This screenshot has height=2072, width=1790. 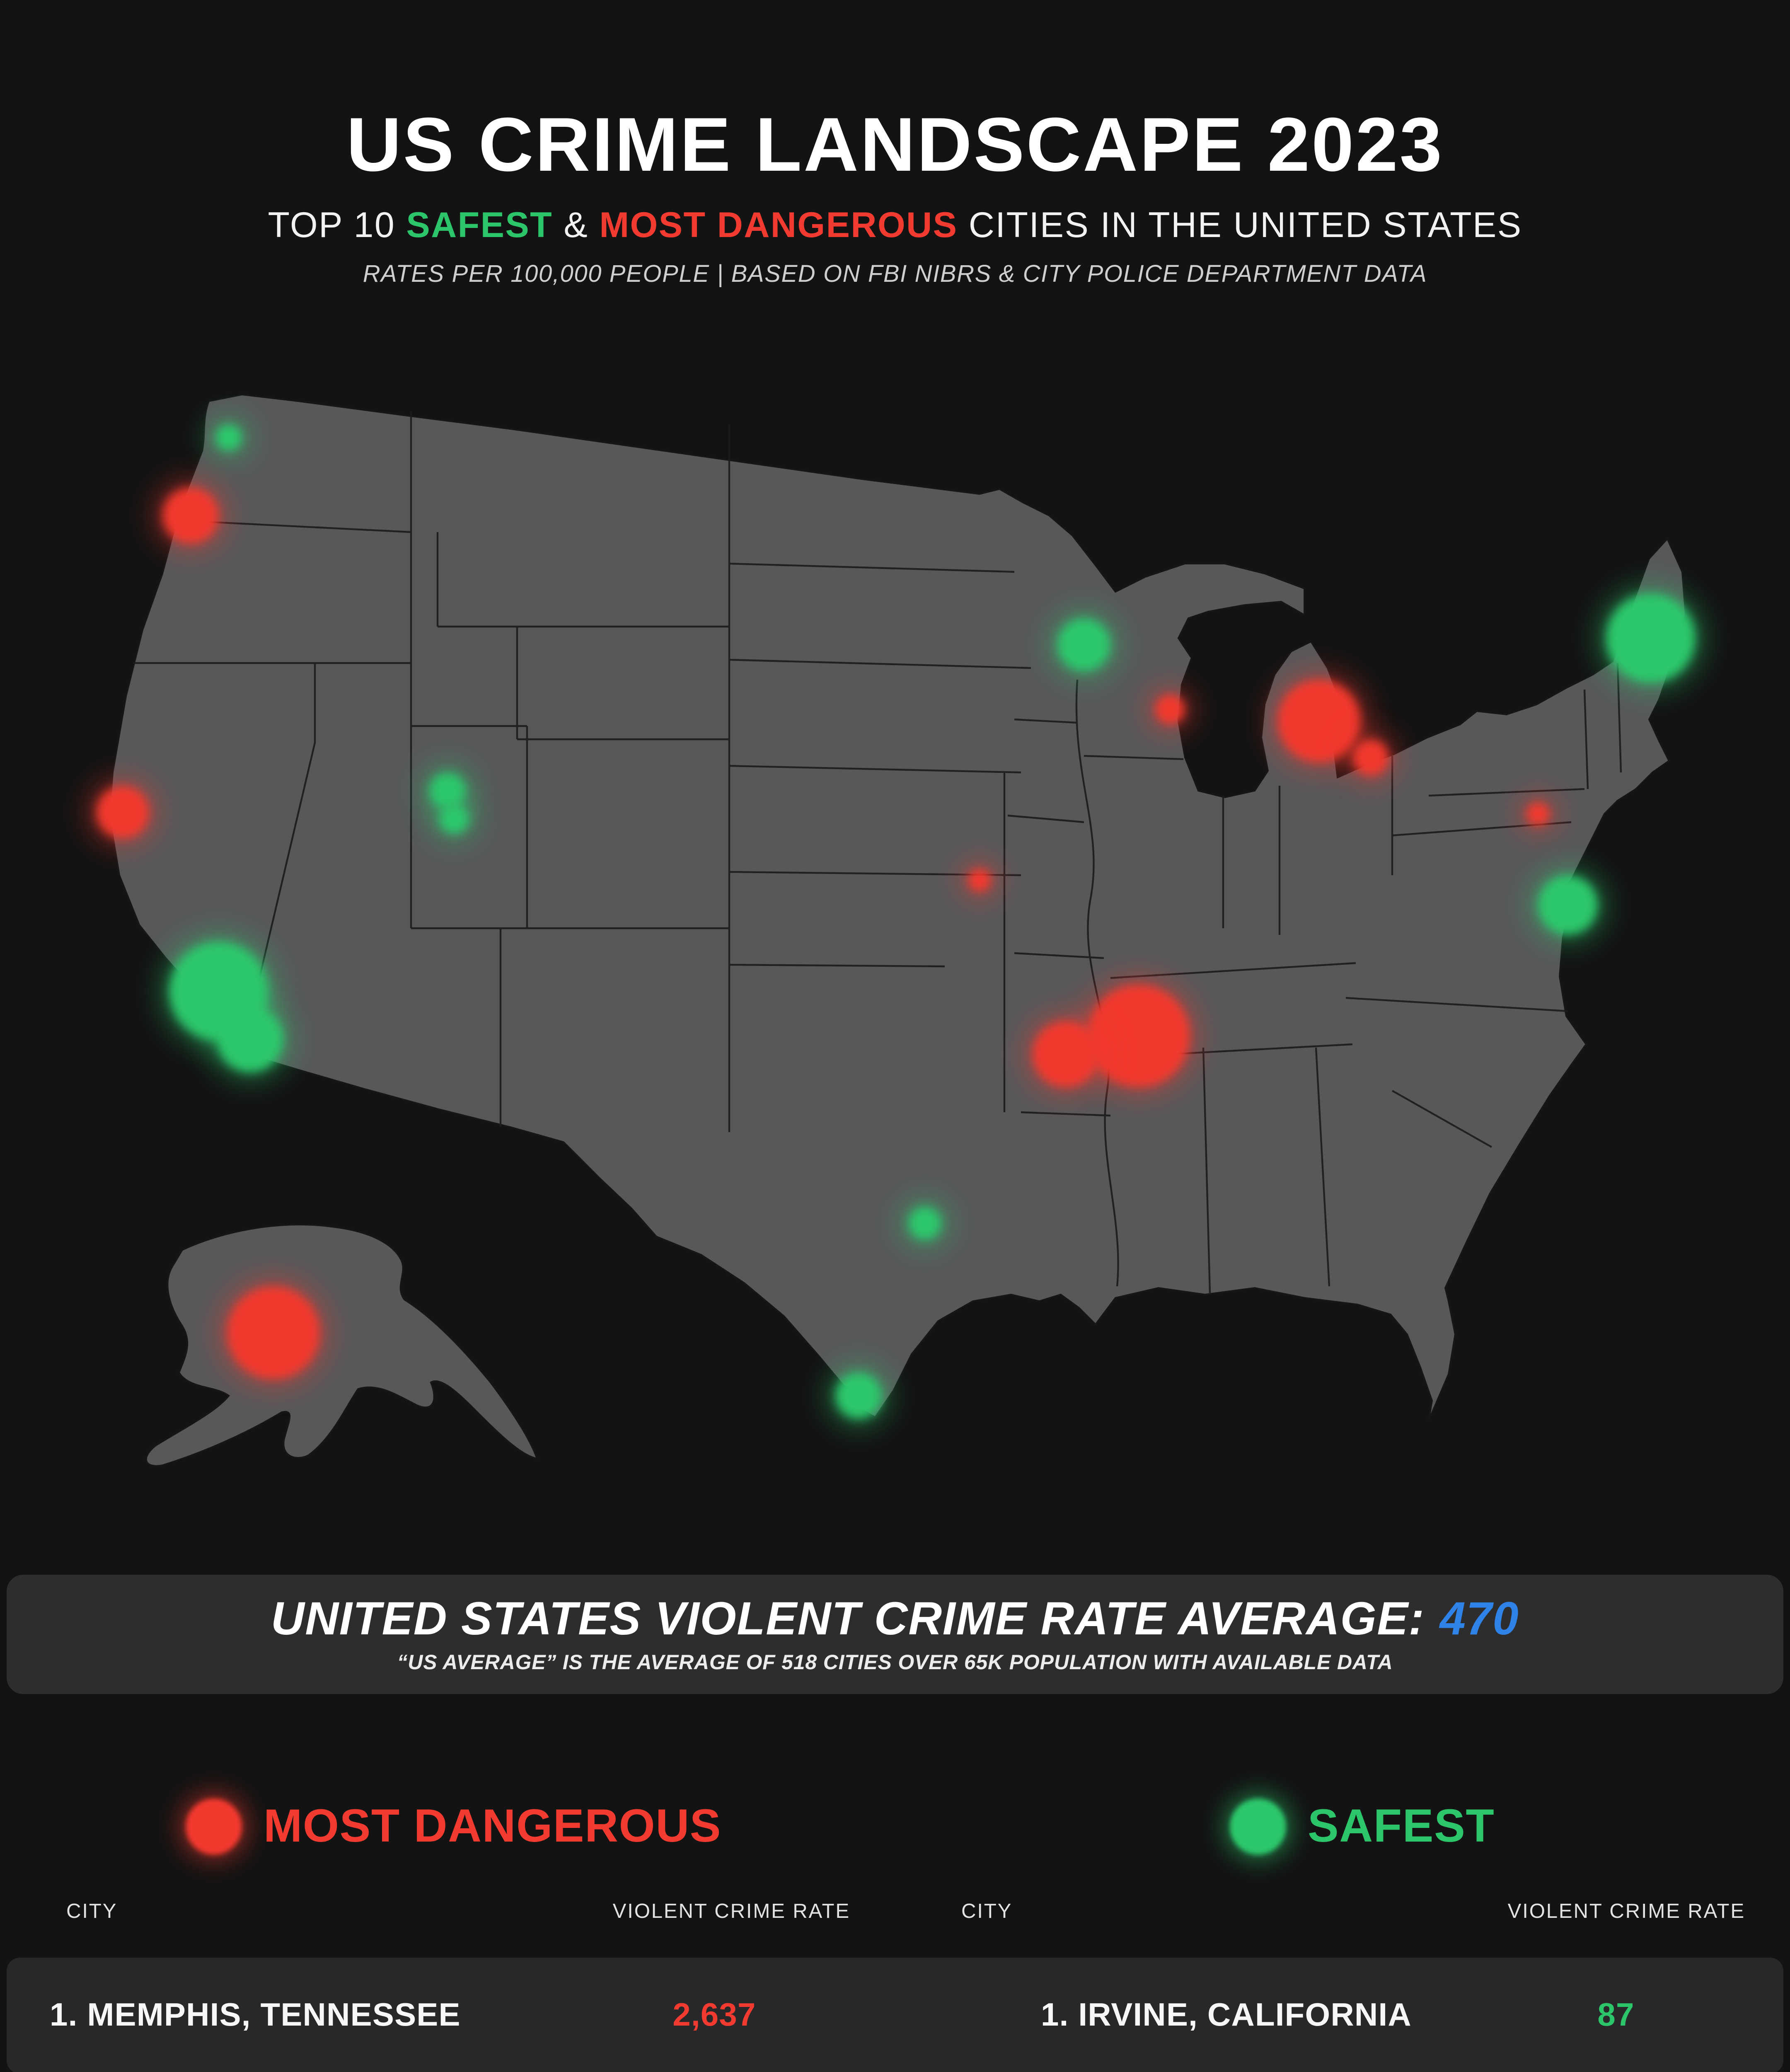 What do you see at coordinates (577, 225) in the screenshot?
I see `subtitle-ampersand: &` at bounding box center [577, 225].